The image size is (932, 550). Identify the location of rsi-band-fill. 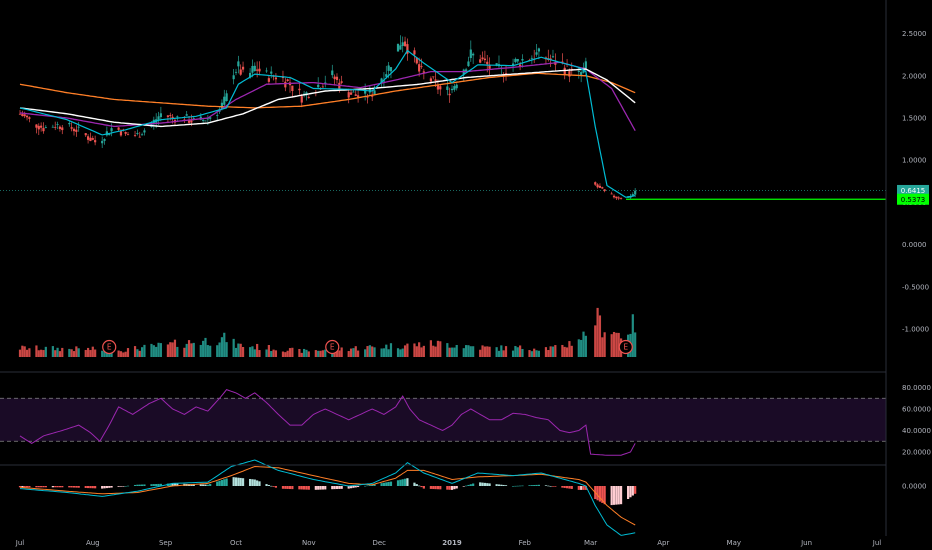
(443, 420).